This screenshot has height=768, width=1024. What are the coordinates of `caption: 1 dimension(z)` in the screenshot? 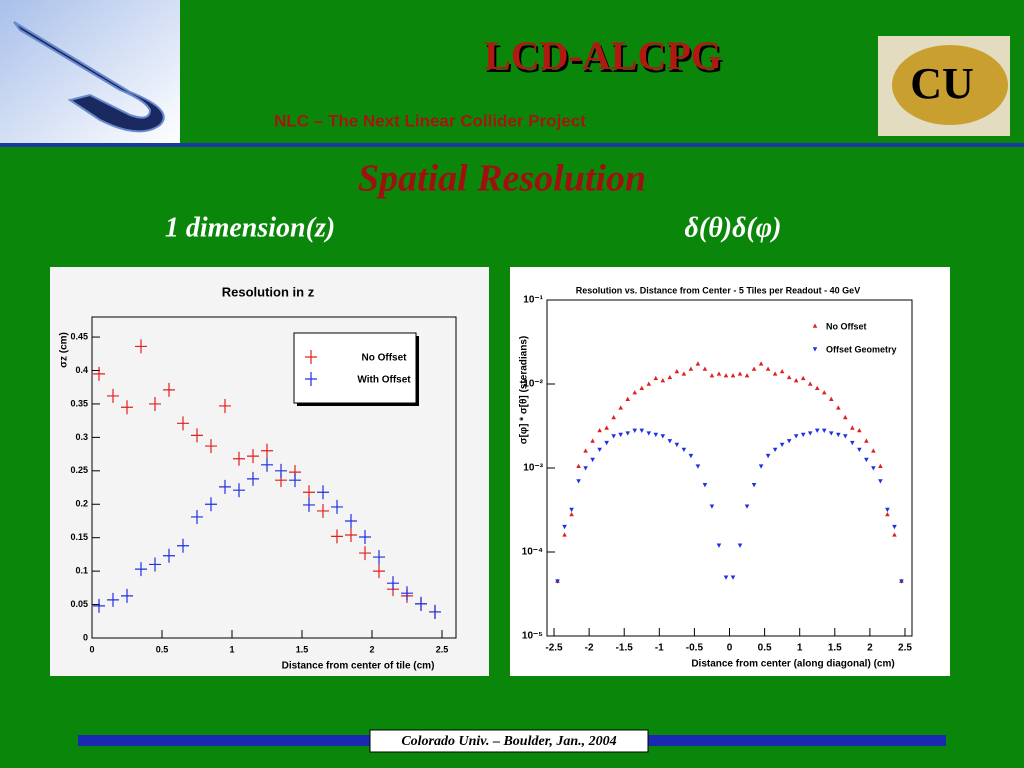 It's located at (250, 227).